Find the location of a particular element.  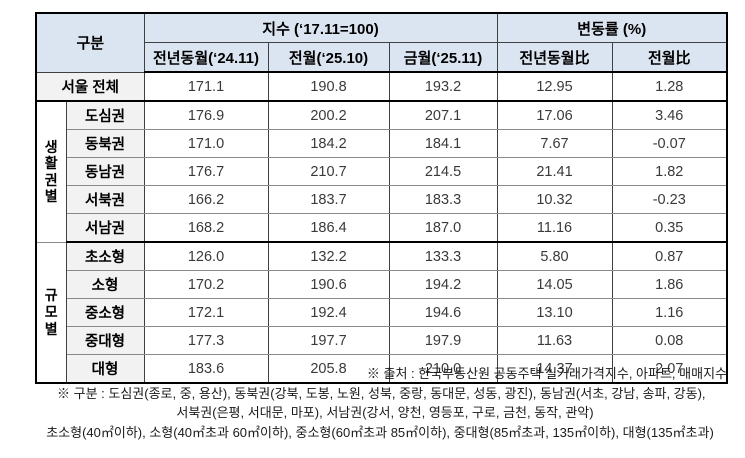

group-label-living-area: 생활권별 is located at coordinates (51, 171).